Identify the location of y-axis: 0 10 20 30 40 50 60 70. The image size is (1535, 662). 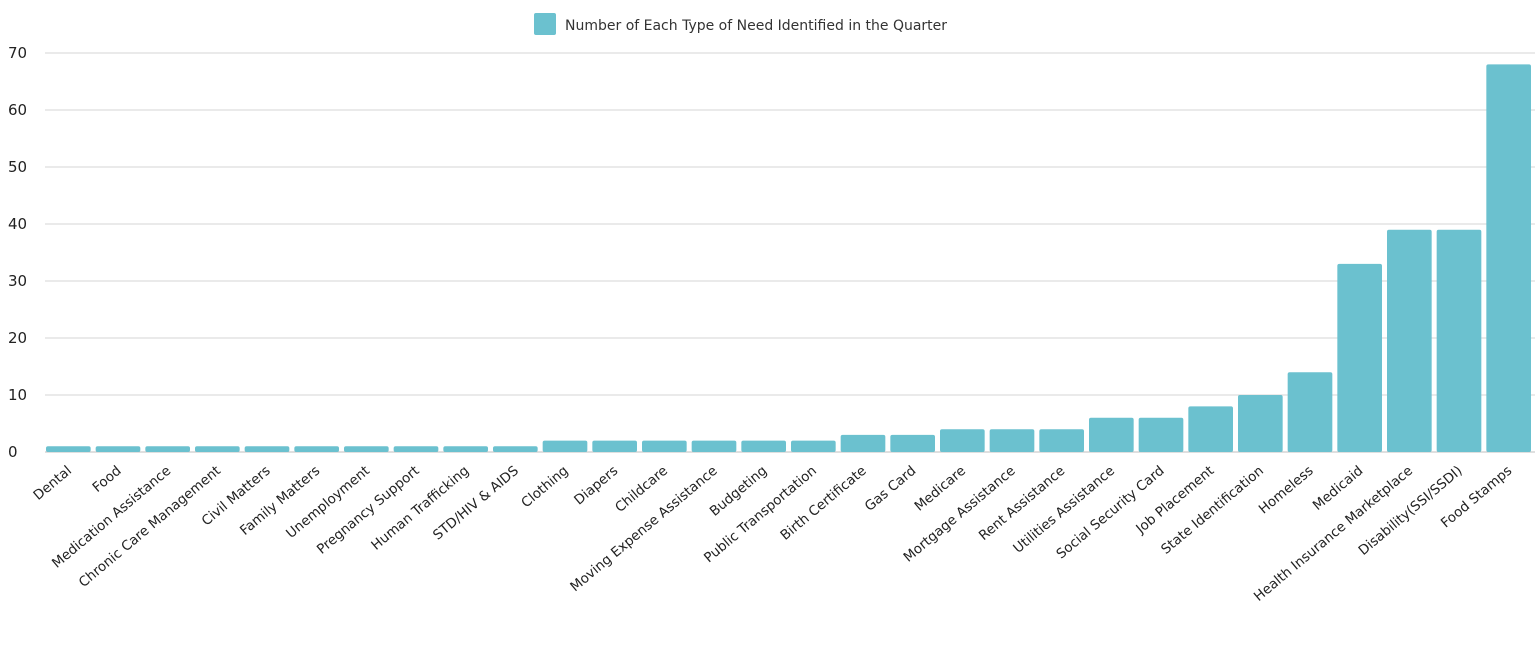
(17, 252).